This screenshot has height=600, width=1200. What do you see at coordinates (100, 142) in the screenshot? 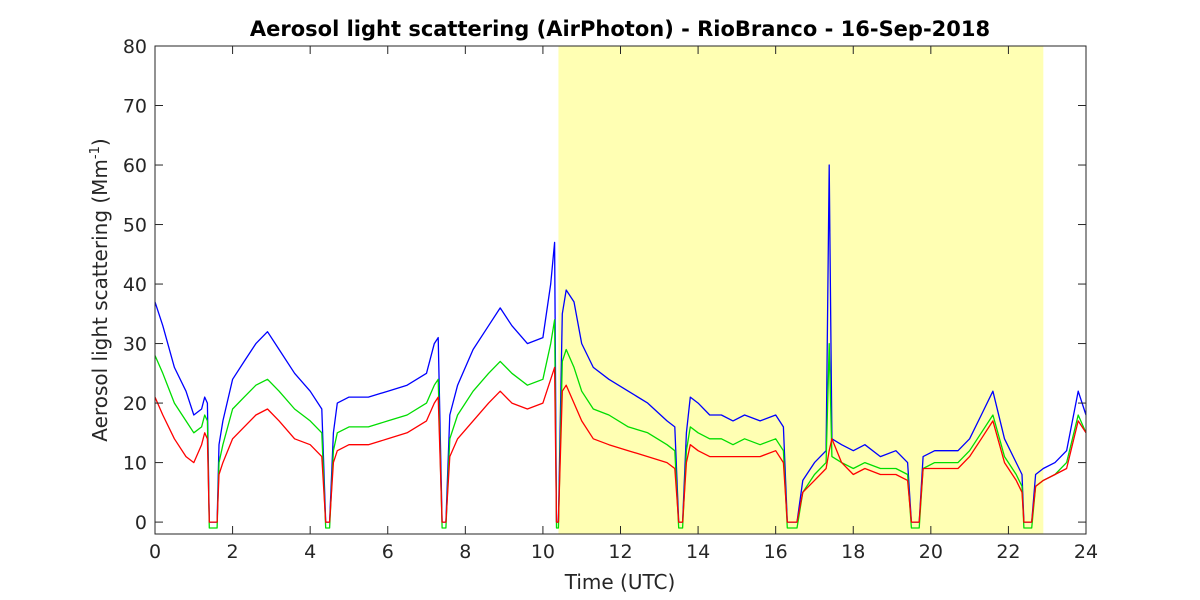
I see `y-axis-label-close: )` at bounding box center [100, 142].